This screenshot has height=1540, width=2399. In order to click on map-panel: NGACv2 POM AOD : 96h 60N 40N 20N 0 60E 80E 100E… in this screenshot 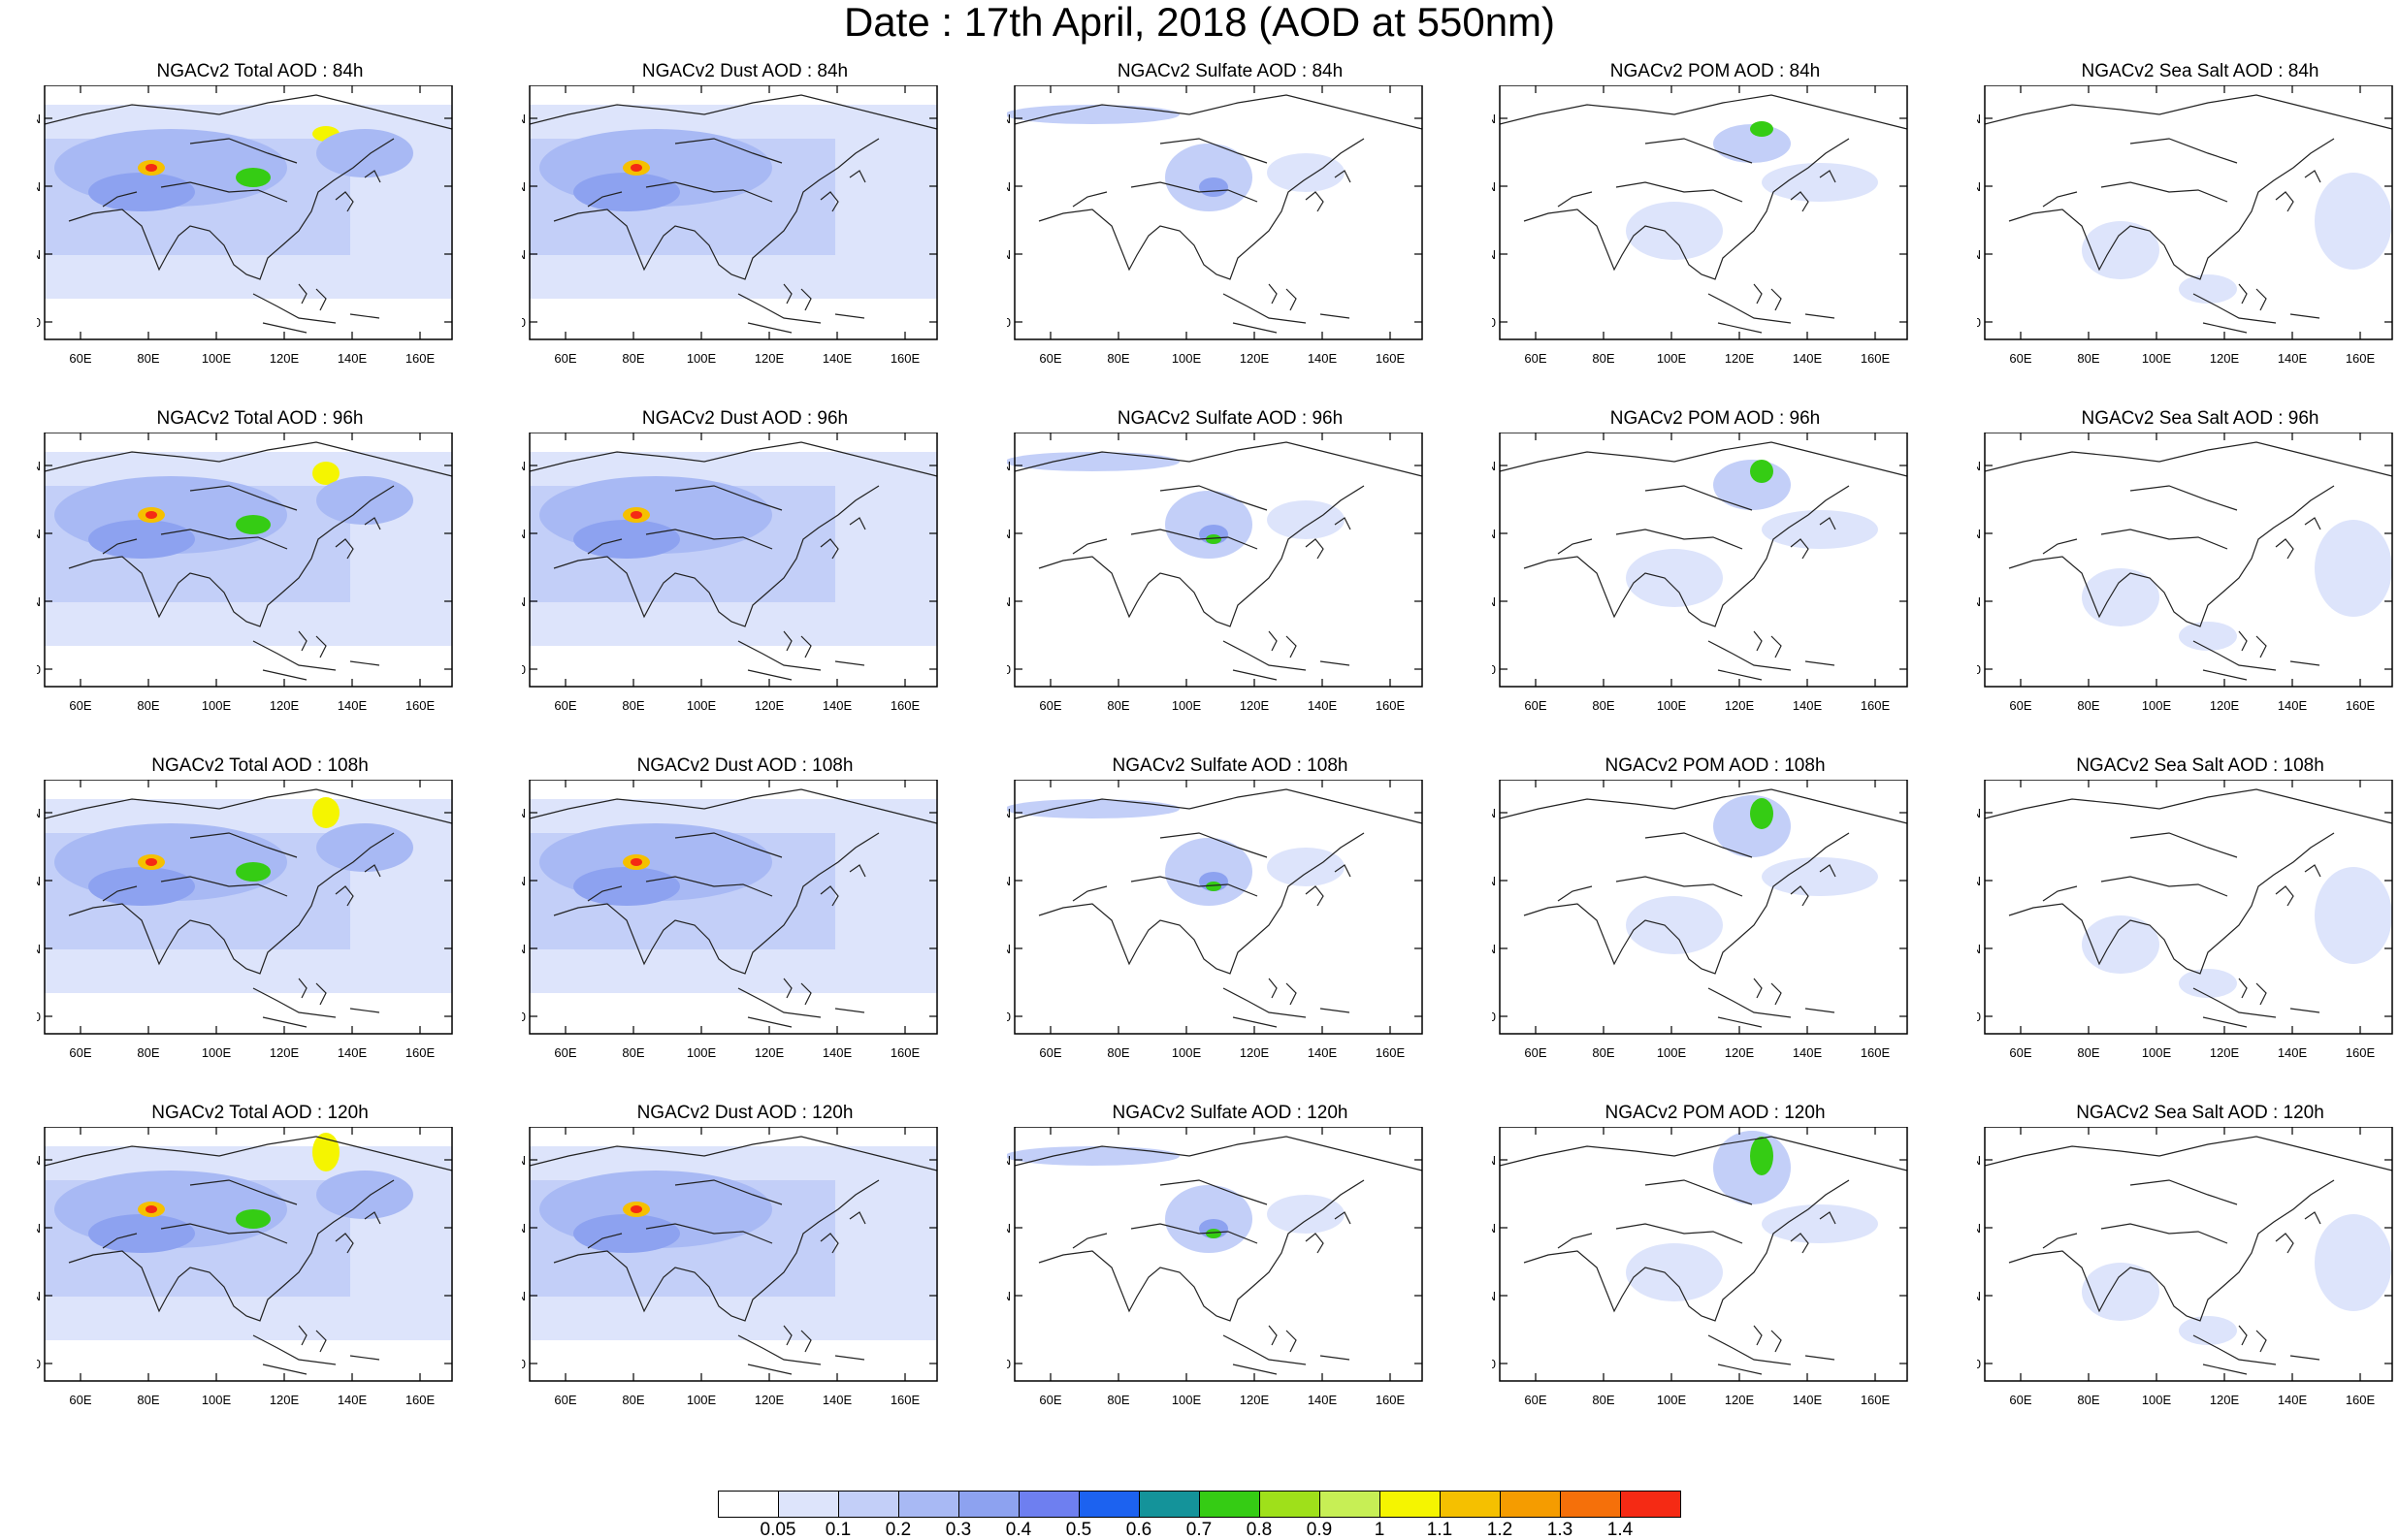, I will do `click(1715, 585)`.